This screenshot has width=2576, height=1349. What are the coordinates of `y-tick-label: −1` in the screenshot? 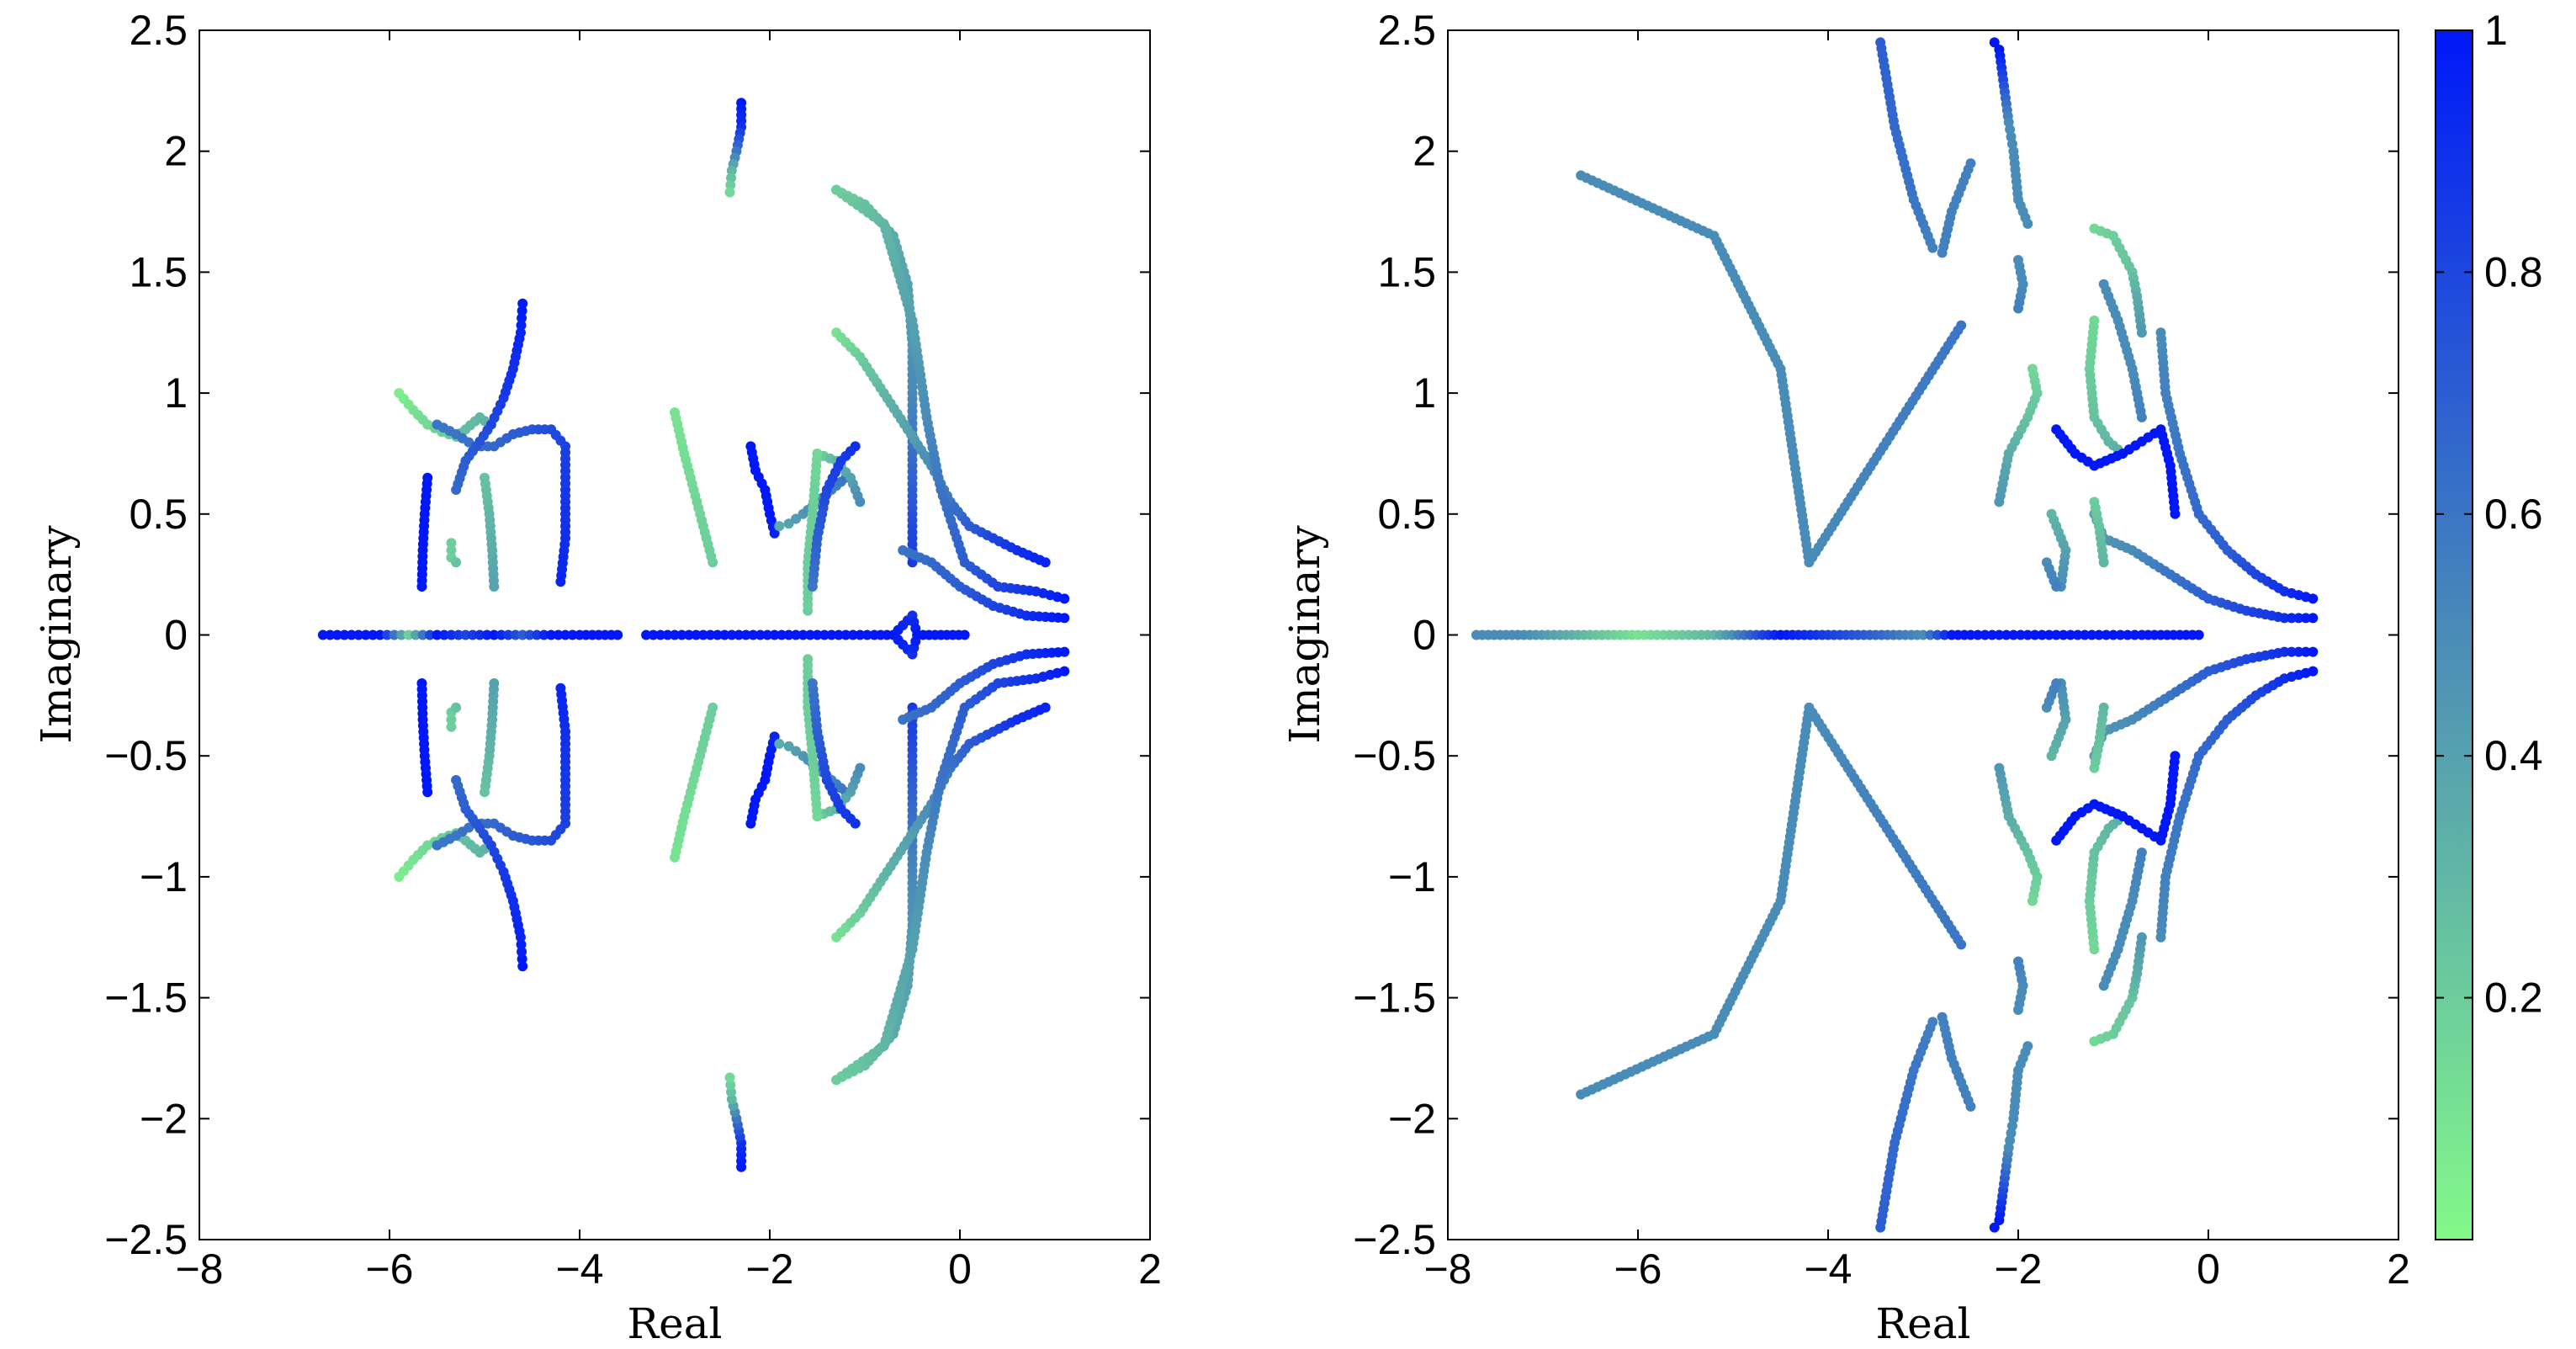 It's located at (164, 876).